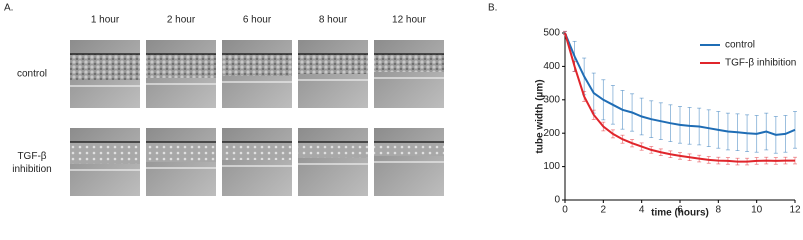 Image resolution: width=803 pixels, height=240 pixels. Describe the element at coordinates (551, 133) in the screenshot. I see `y-tick-label: 200` at that location.